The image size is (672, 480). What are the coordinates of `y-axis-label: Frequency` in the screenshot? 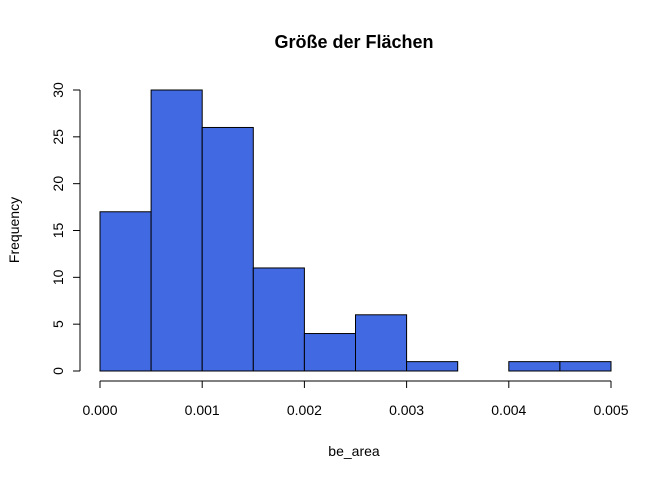 It's located at (14, 230).